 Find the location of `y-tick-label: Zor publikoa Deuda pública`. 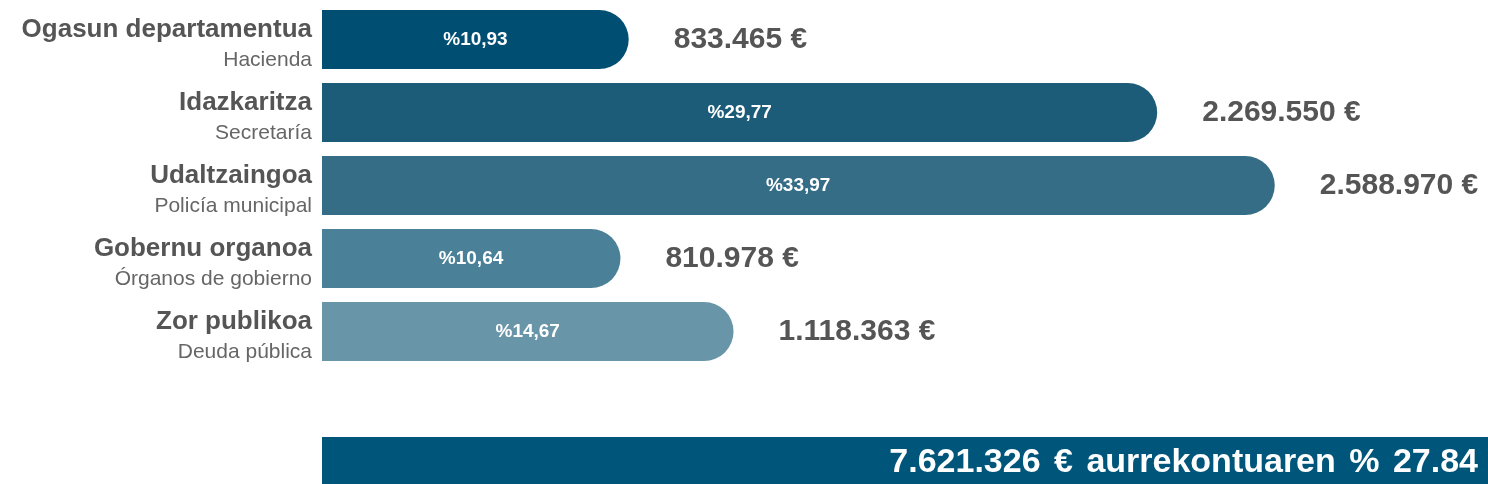

y-tick-label: Zor publikoa Deuda pública is located at coordinates (234, 333).